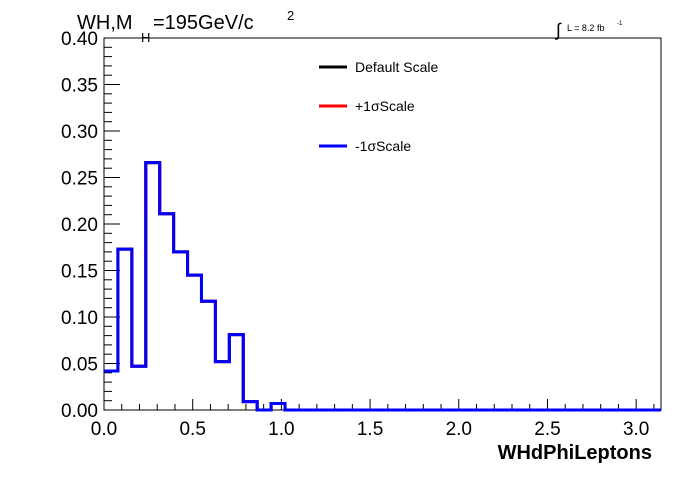  What do you see at coordinates (547, 429) in the screenshot?
I see `x-tick-label: 2.5` at bounding box center [547, 429].